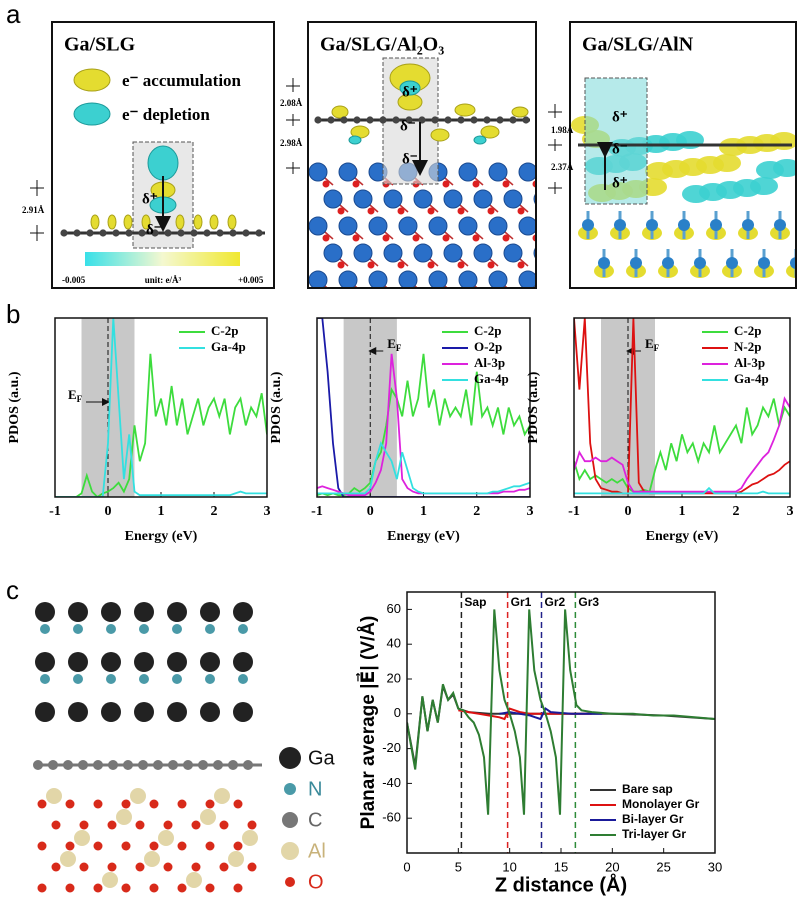 This screenshot has height=900, width=798. What do you see at coordinates (638, 45) in the screenshot?
I see `panel-title: Ga/SLG/AlN` at bounding box center [638, 45].